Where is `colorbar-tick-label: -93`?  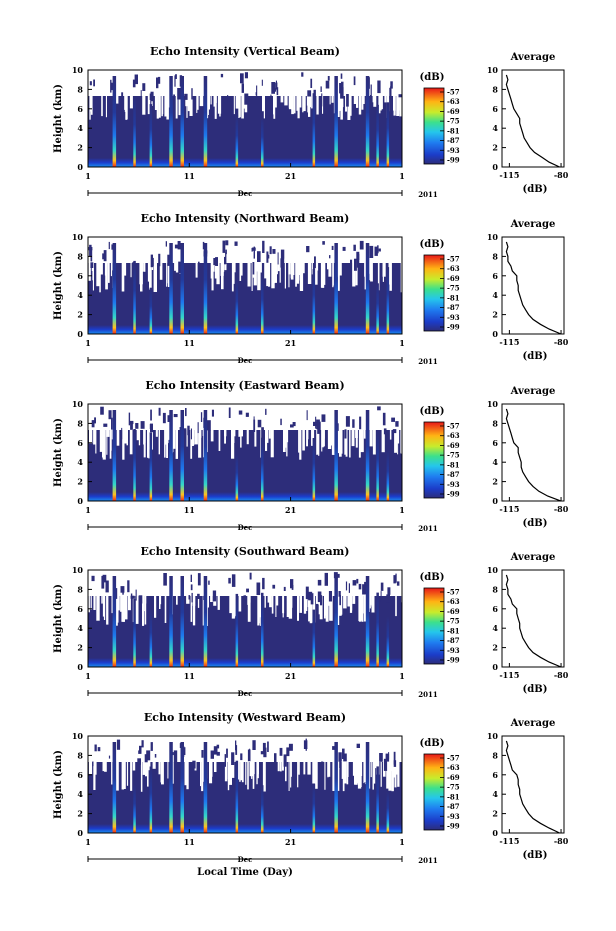
colorbar-tick-label: -93 is located at coordinates (453, 650).